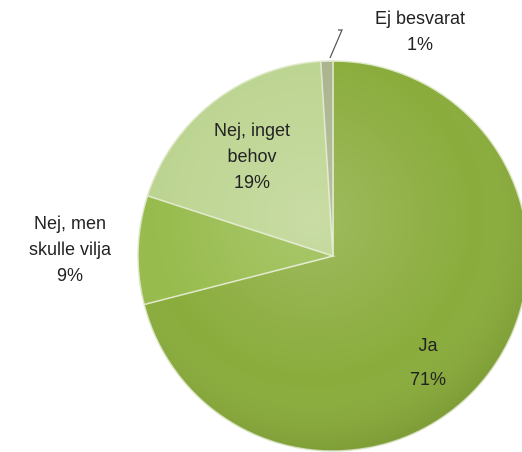 This screenshot has height=452, width=522. I want to click on slice-label: Ja 71%, so click(428, 362).